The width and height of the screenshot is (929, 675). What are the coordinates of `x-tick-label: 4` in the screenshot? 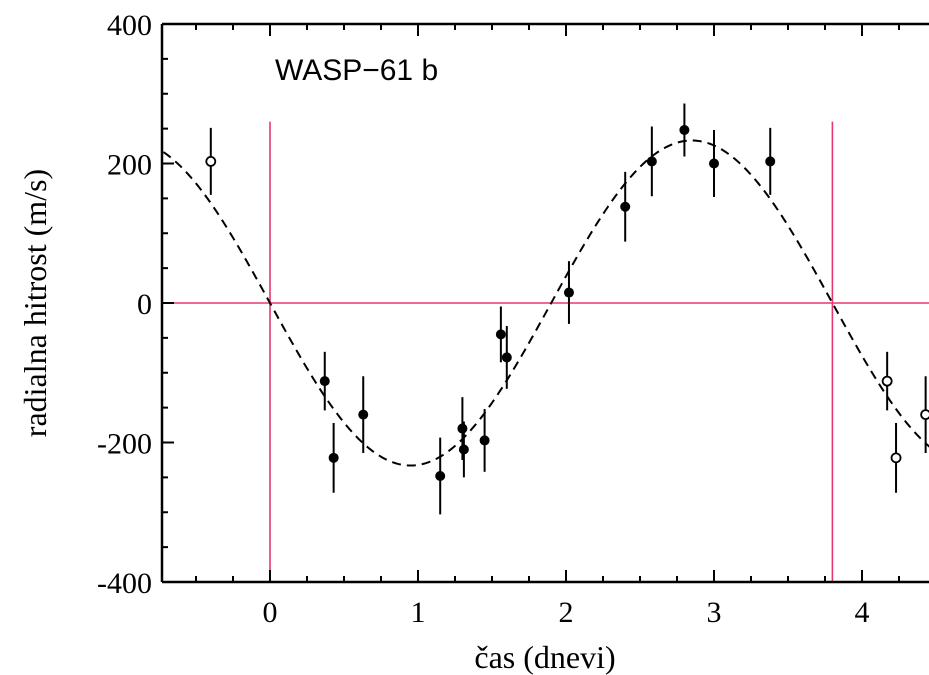 It's located at (862, 612).